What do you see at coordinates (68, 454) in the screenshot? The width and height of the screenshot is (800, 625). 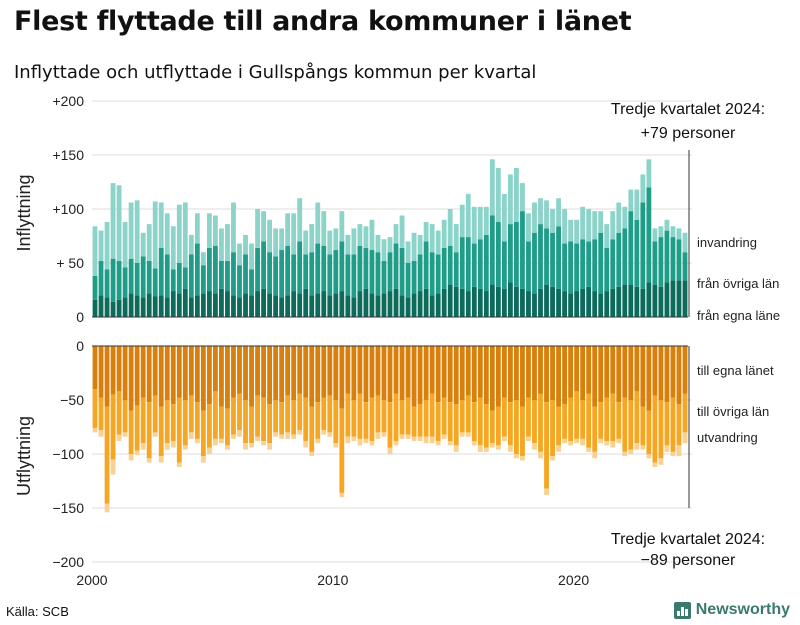 I see `y-tick-label: −100` at bounding box center [68, 454].